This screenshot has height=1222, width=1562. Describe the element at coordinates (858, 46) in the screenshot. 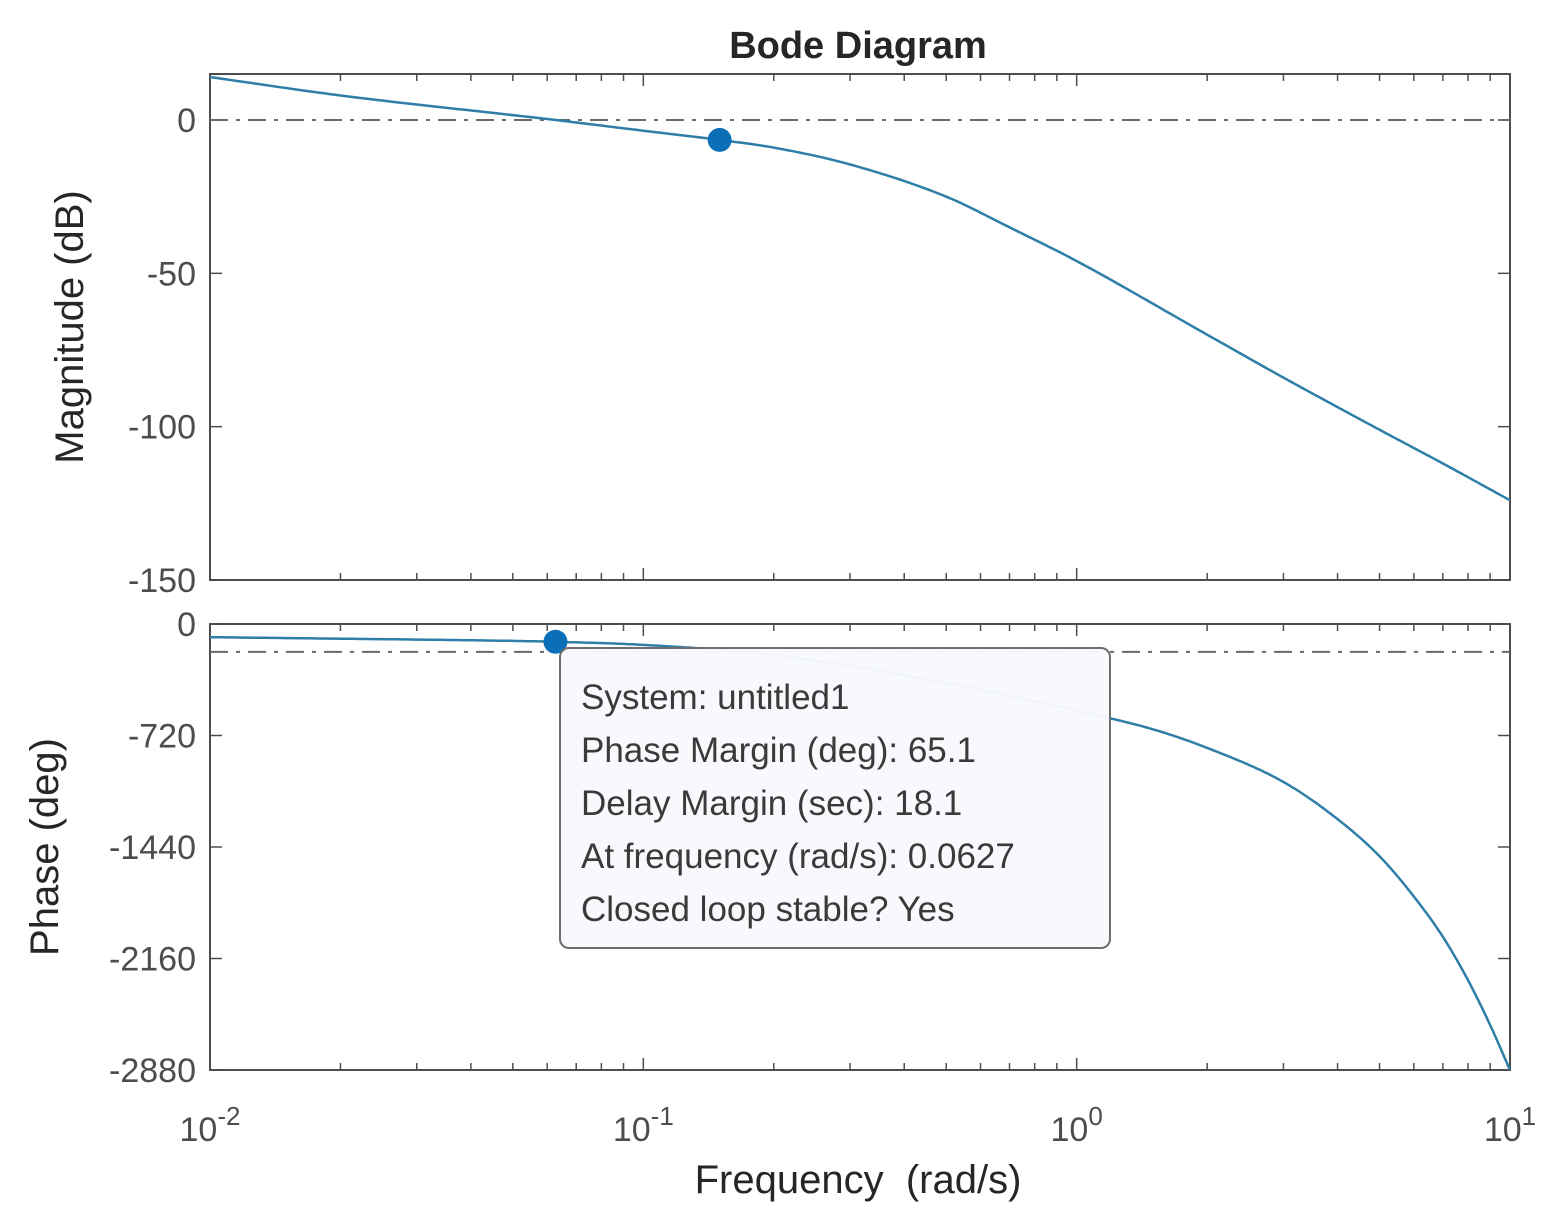

I see `chart-title: Bode Diagram` at that location.